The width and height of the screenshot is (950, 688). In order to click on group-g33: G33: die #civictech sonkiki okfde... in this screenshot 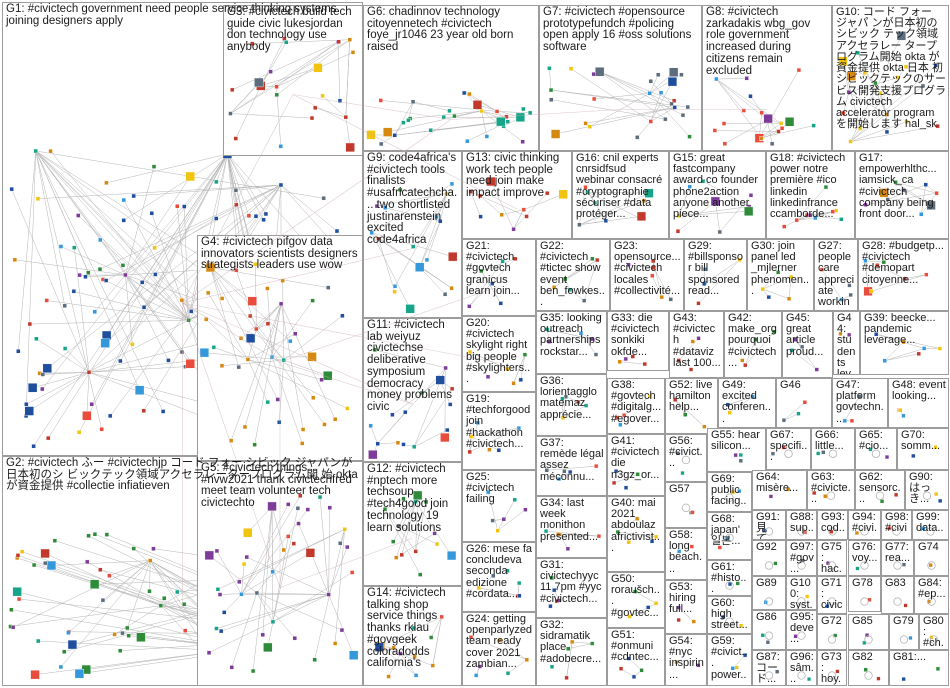, I will do `click(638, 341)`.